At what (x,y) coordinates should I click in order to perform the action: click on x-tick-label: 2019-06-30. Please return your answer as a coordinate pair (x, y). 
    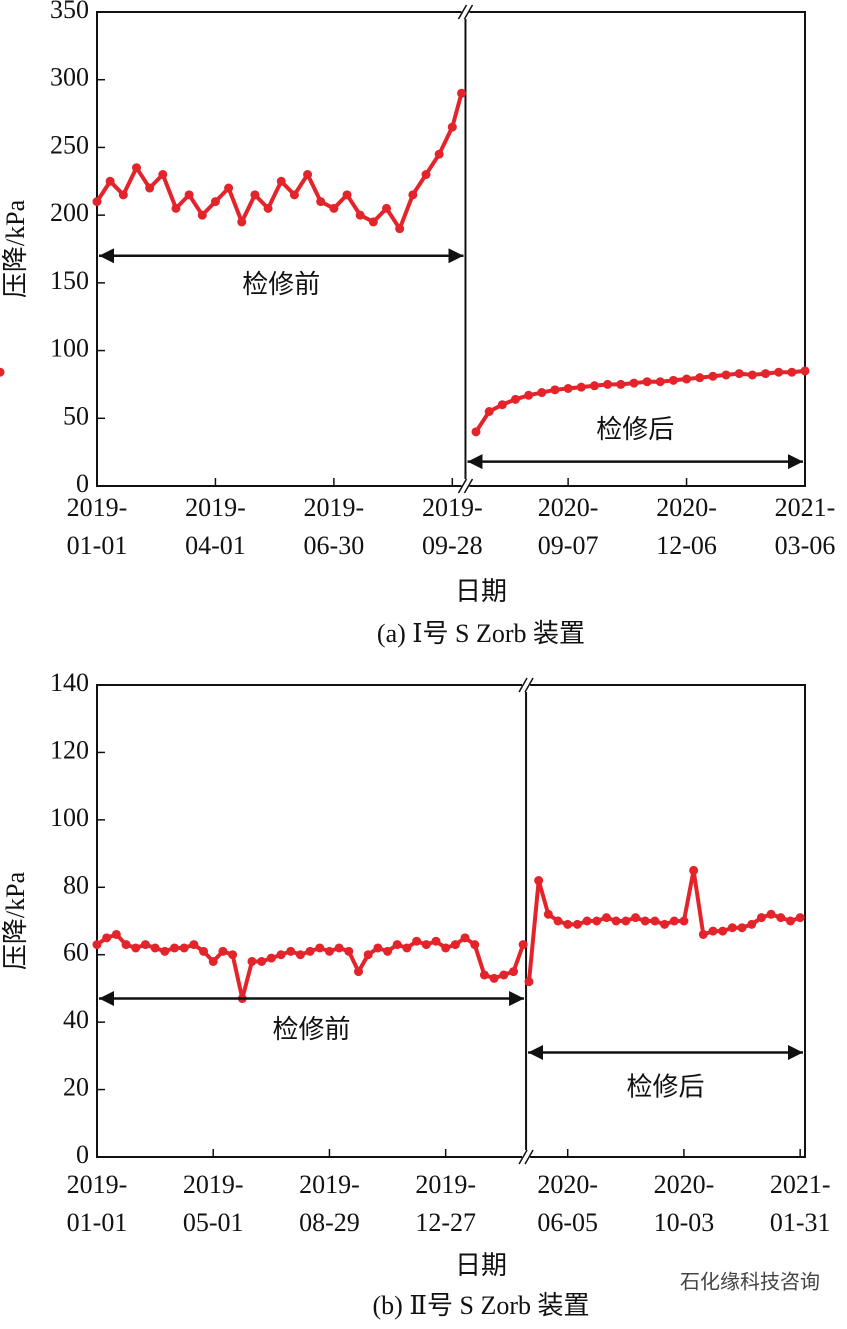
    Looking at the image, I should click on (334, 526).